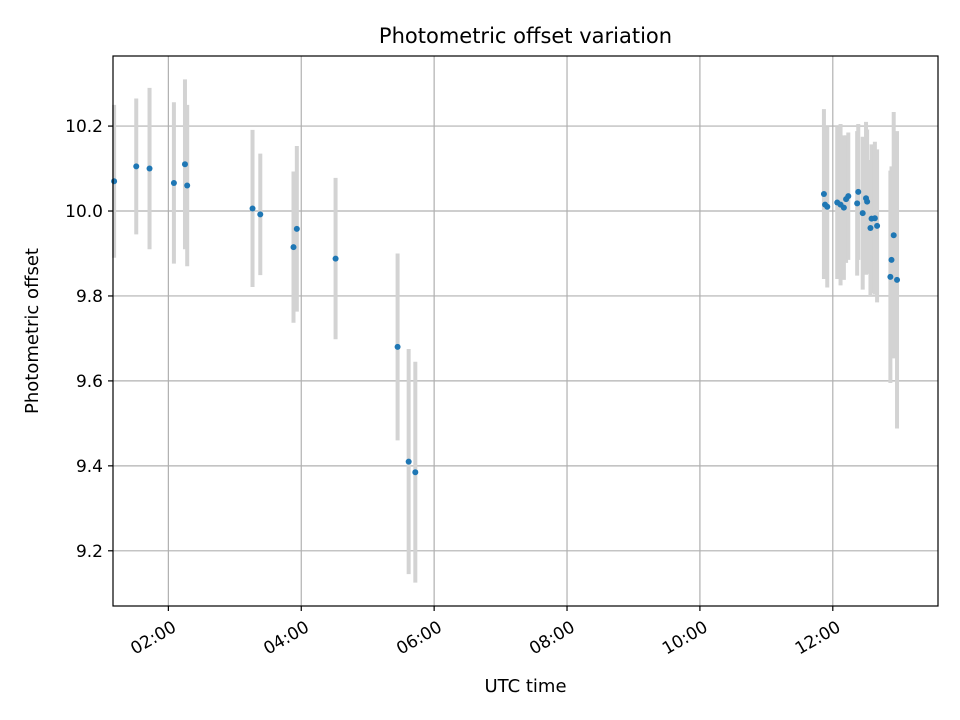  What do you see at coordinates (32, 331) in the screenshot?
I see `y-axis-label: Photometric offset` at bounding box center [32, 331].